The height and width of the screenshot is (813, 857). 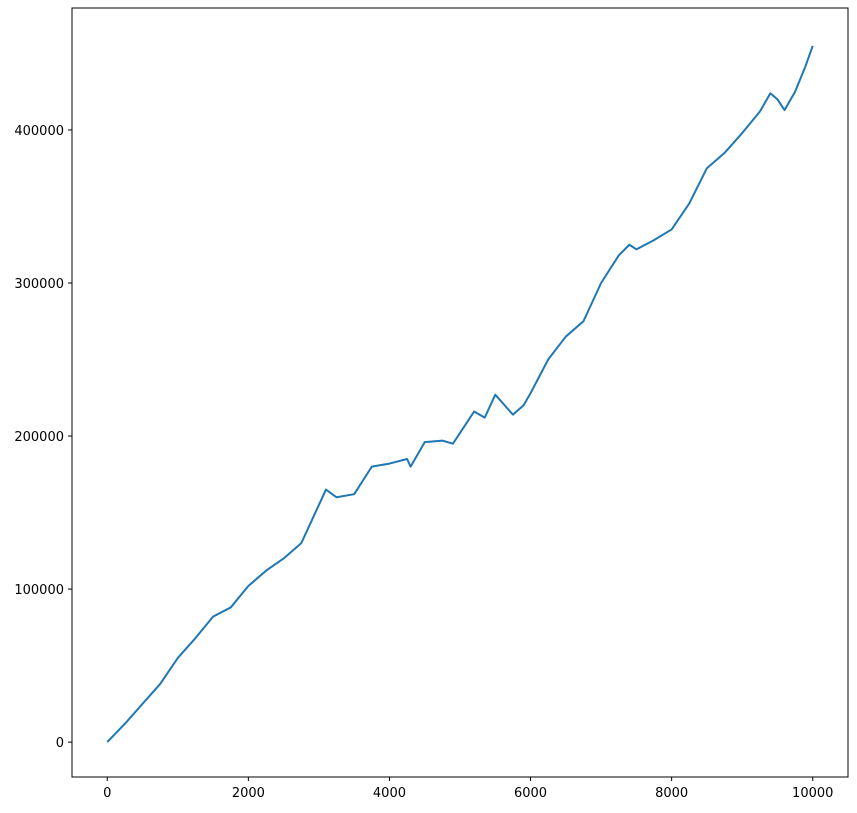 What do you see at coordinates (812, 793) in the screenshot?
I see `x-tick-label: 10000` at bounding box center [812, 793].